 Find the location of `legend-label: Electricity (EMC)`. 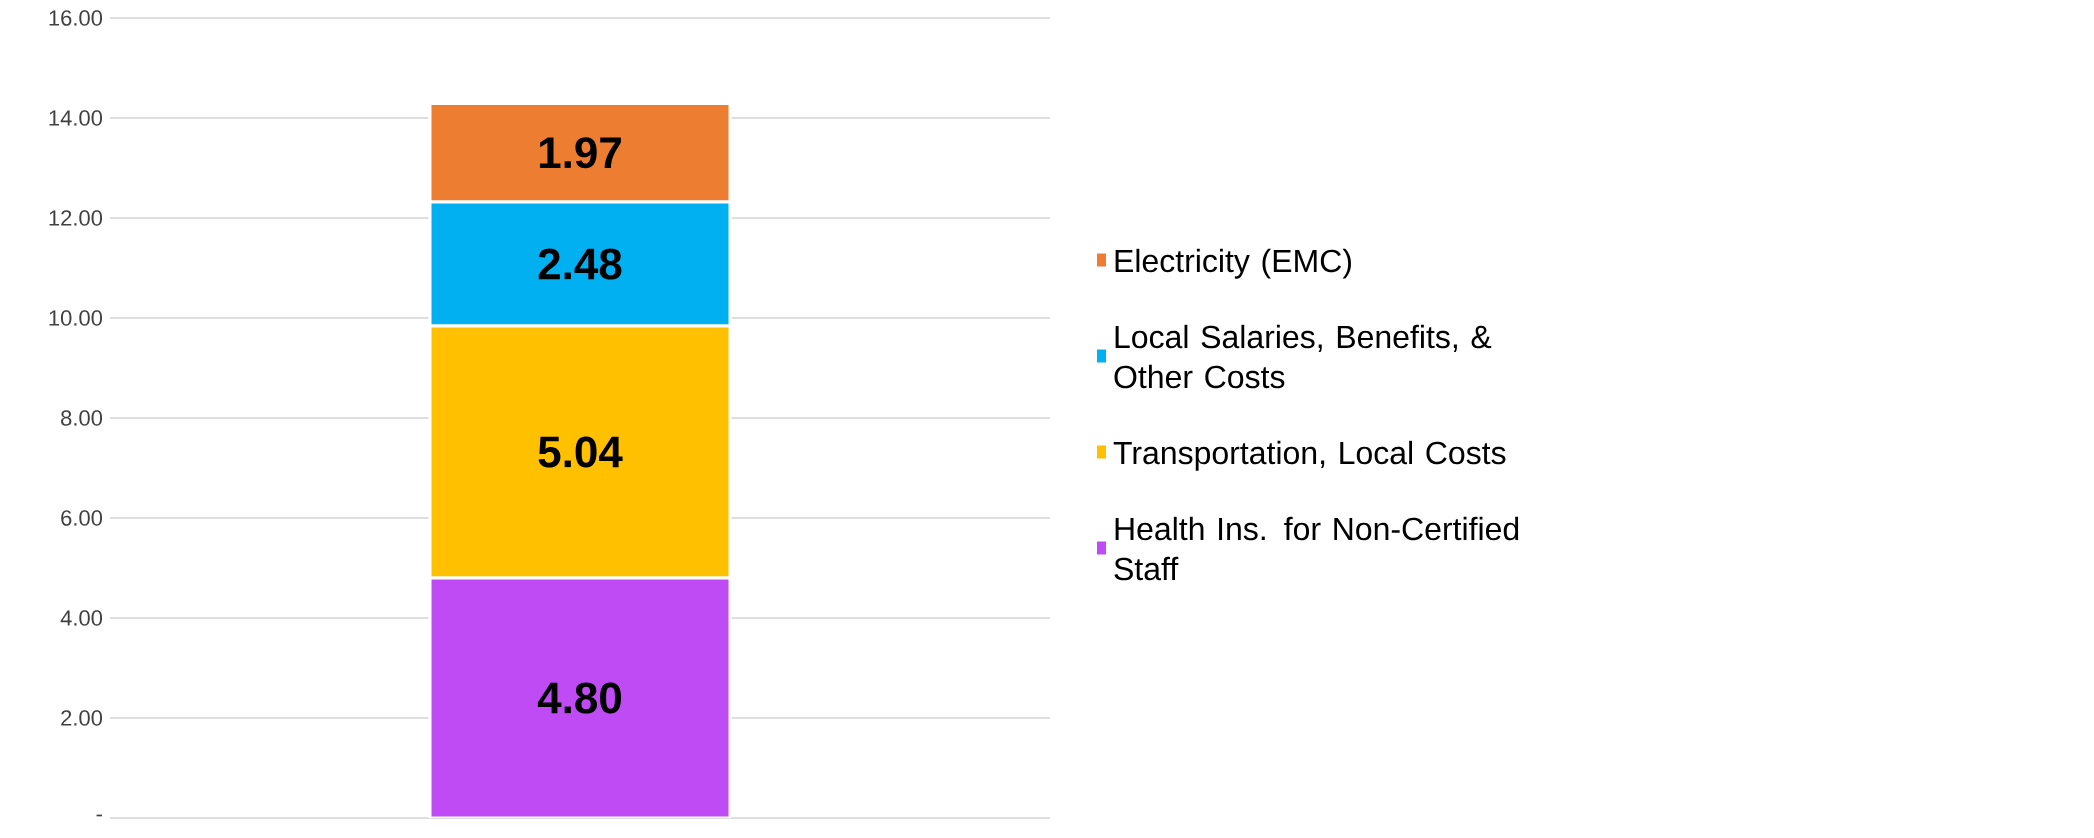

legend-label: Electricity (EMC) is located at coordinates (1233, 263).